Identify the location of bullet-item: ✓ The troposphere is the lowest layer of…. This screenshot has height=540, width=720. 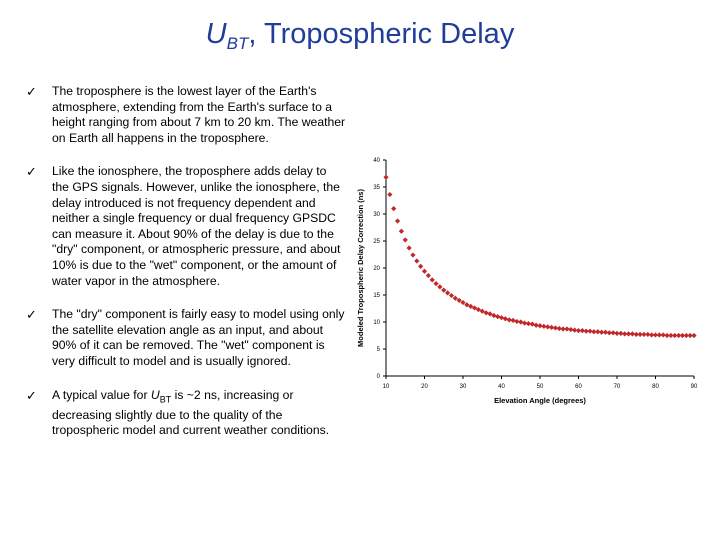
(186, 115).